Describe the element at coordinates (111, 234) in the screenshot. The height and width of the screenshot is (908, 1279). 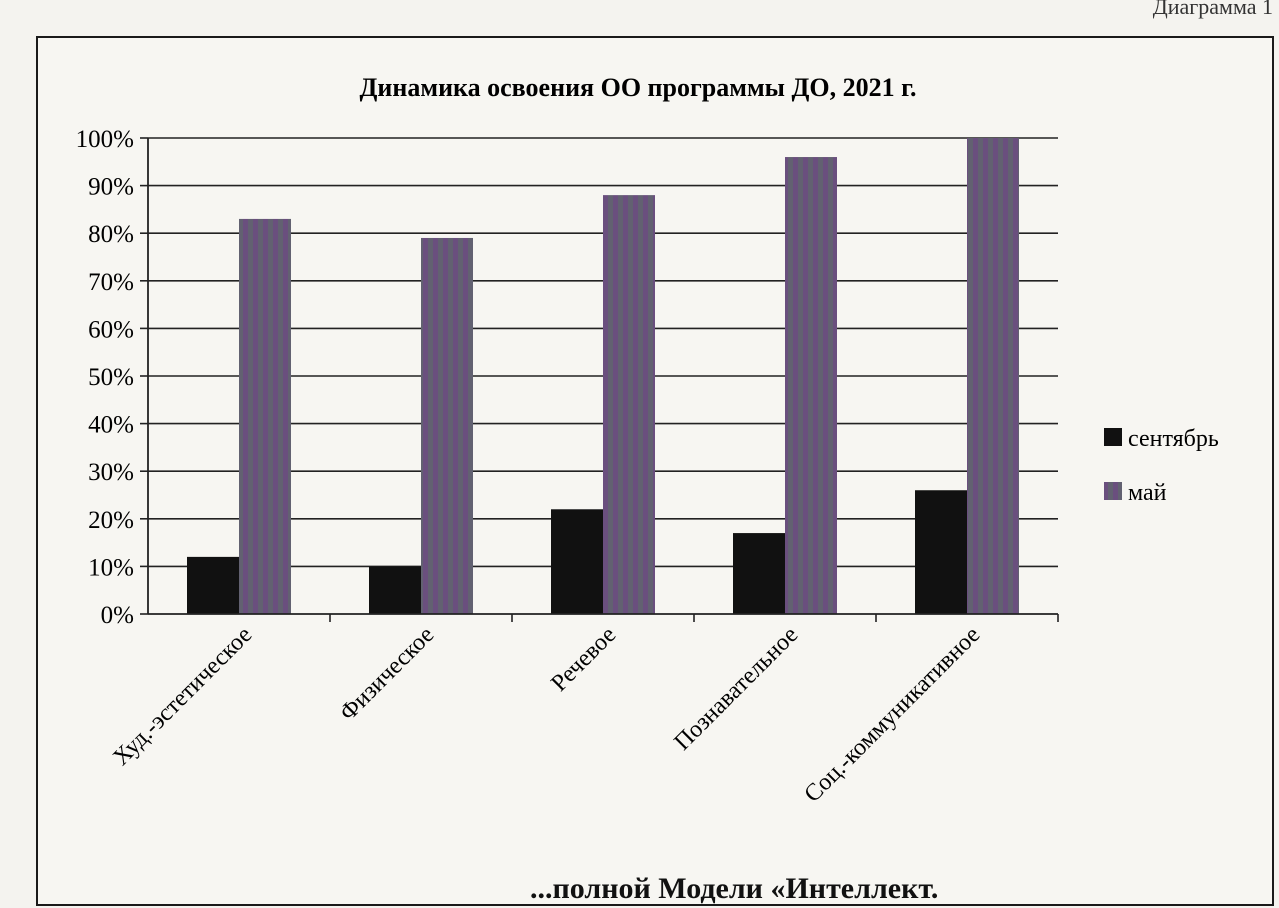
I see `y-tick-label: 80%` at that location.